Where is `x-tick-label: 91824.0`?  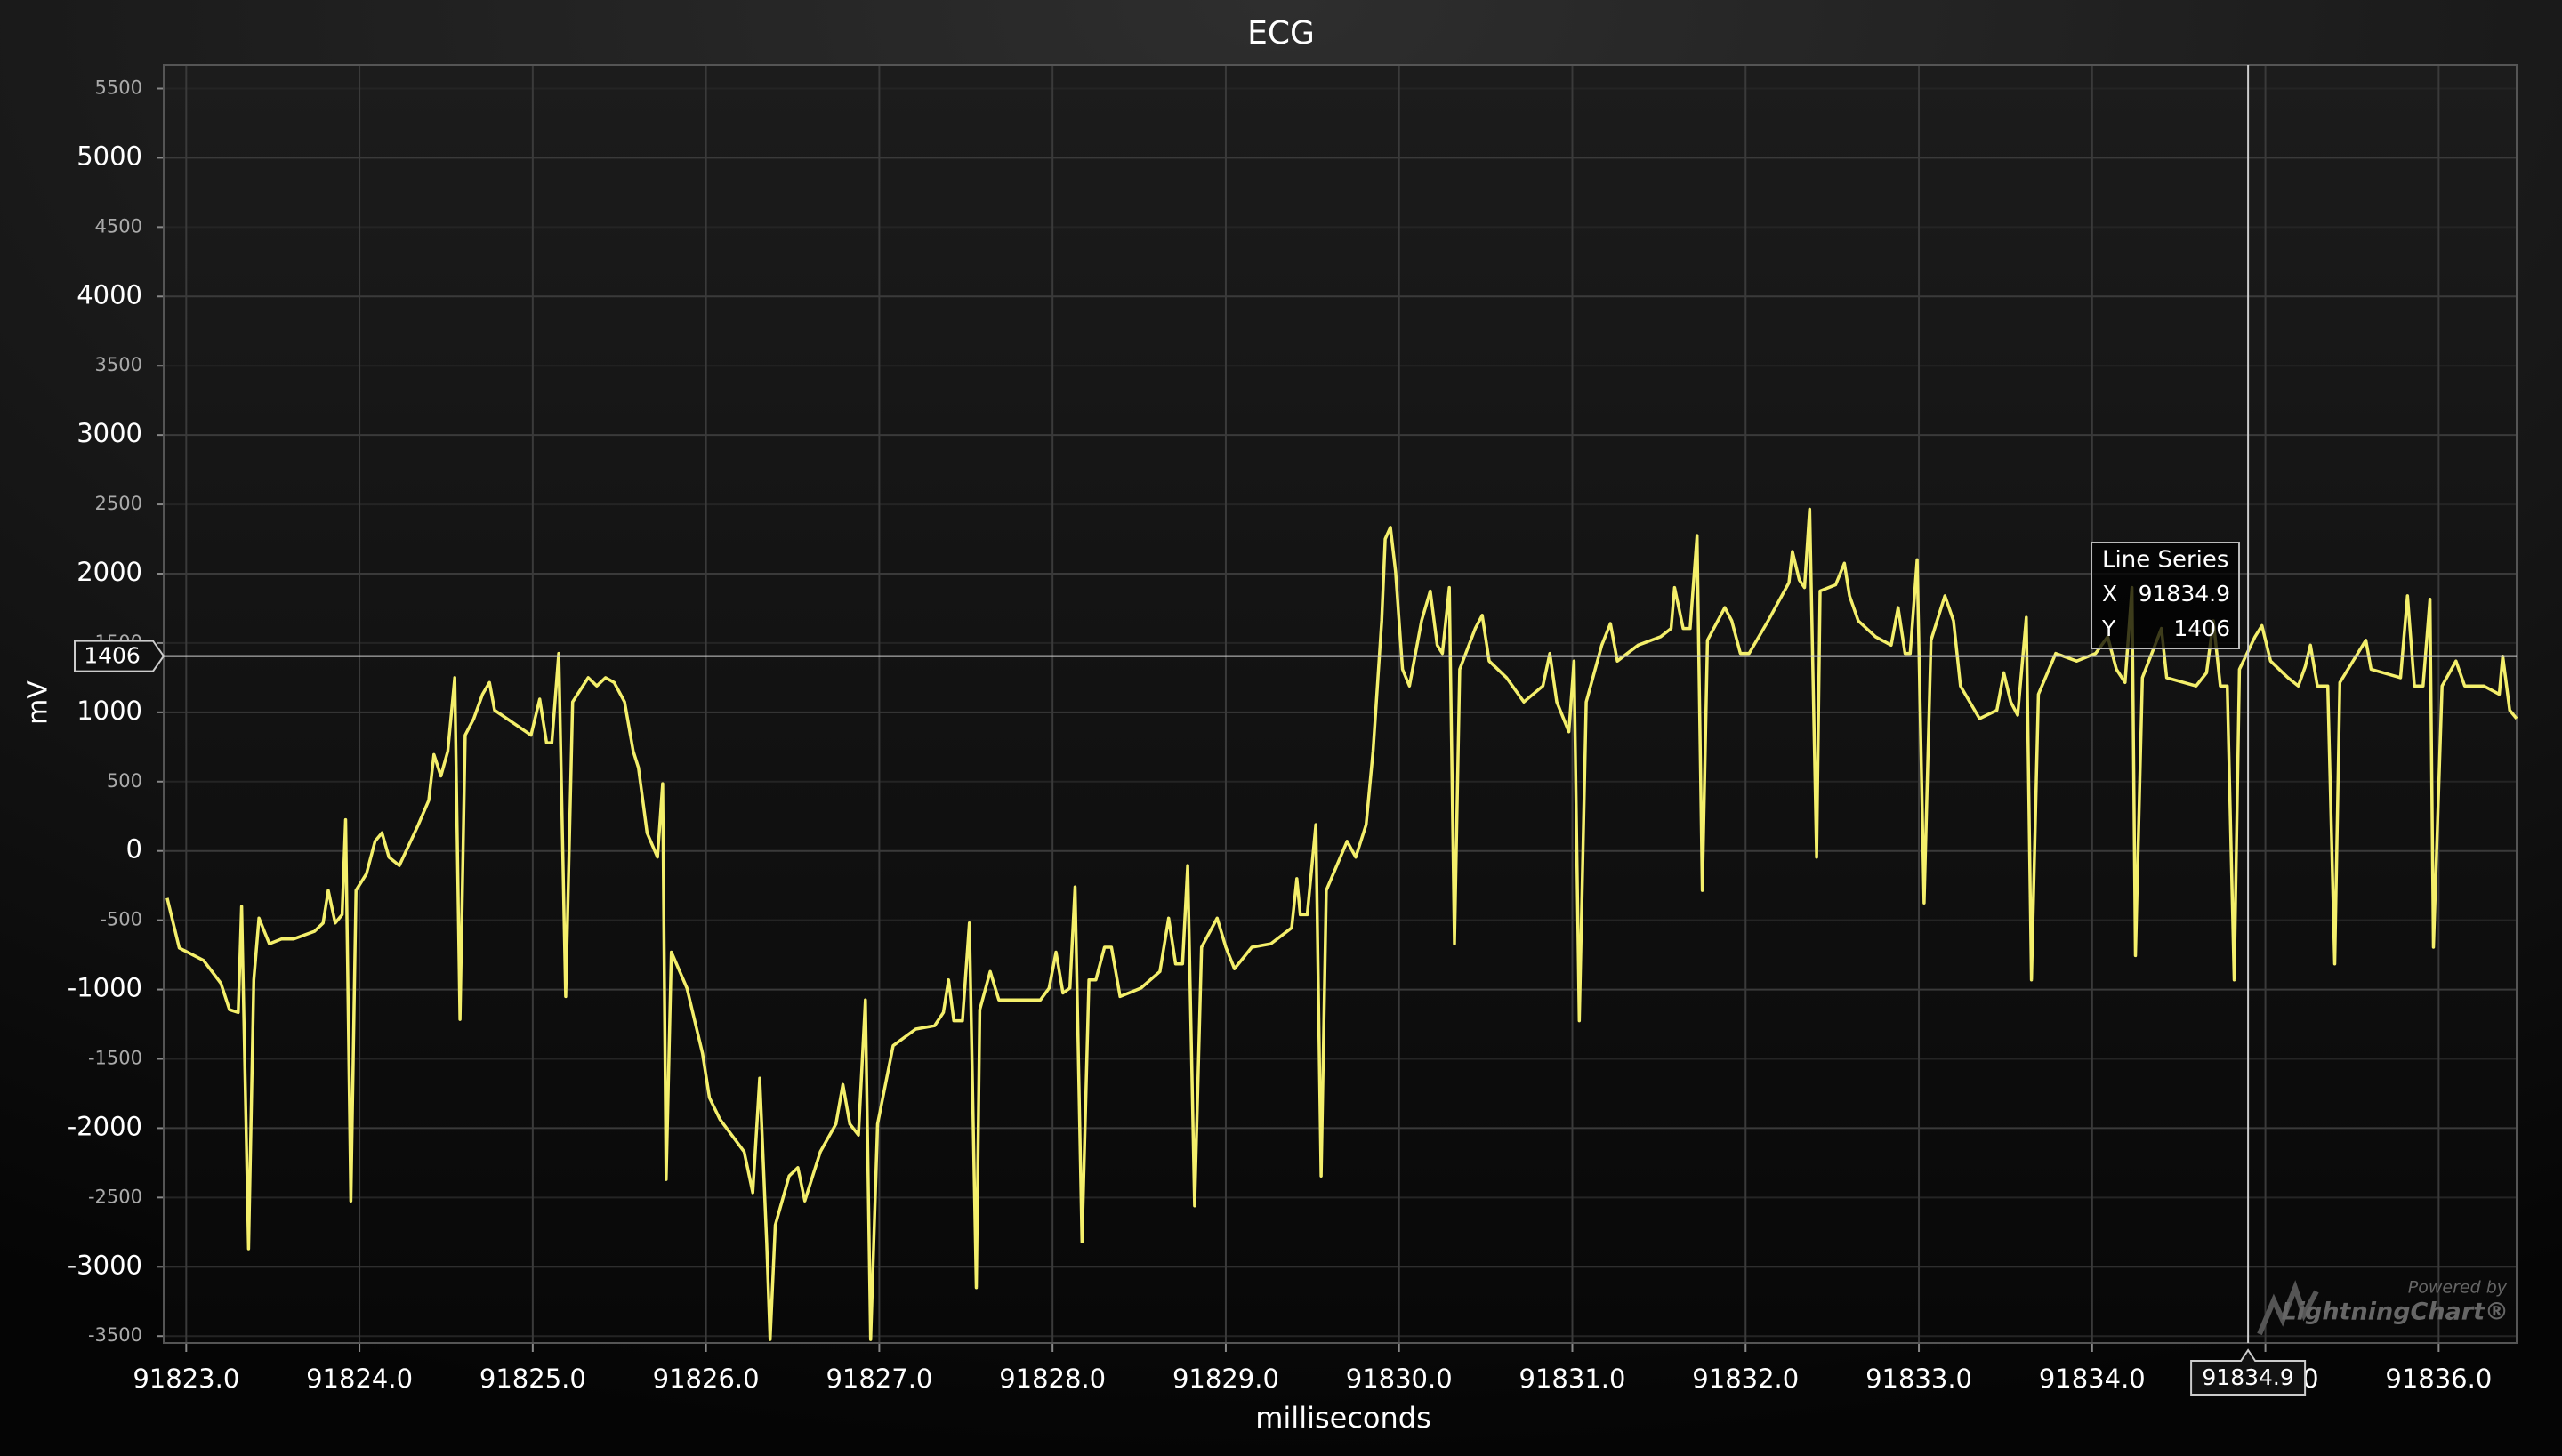 x-tick-label: 91824.0 is located at coordinates (359, 1378).